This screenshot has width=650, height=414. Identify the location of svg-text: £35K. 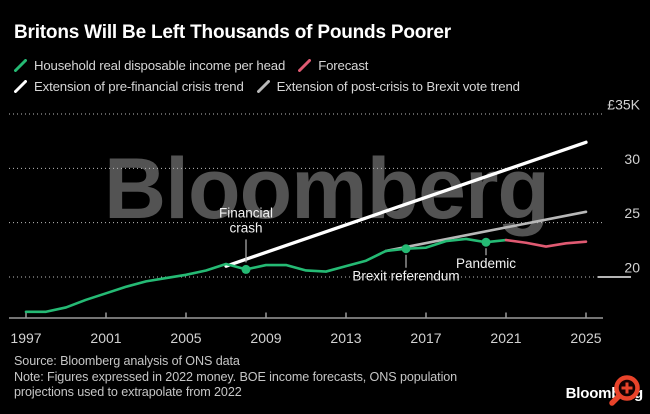
(623, 105).